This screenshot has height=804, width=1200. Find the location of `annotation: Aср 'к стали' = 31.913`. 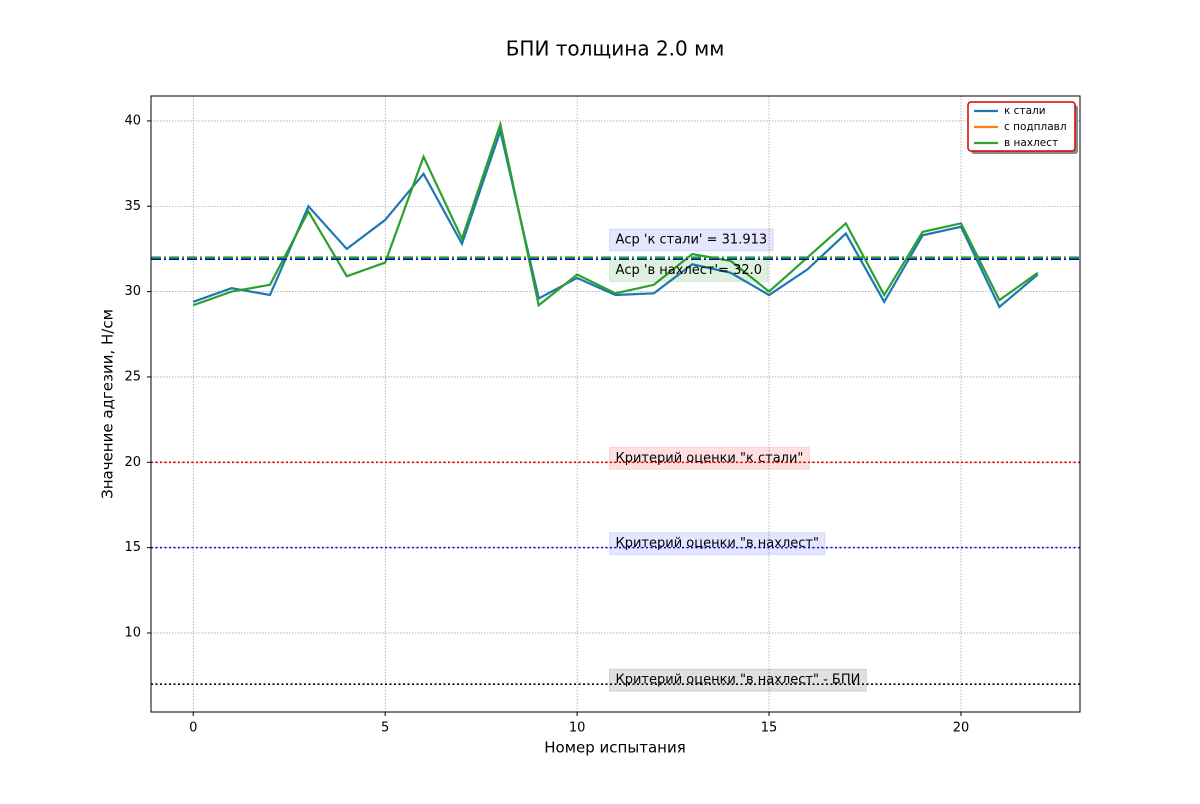

annotation: Aср 'к стали' = 31.913 is located at coordinates (692, 239).